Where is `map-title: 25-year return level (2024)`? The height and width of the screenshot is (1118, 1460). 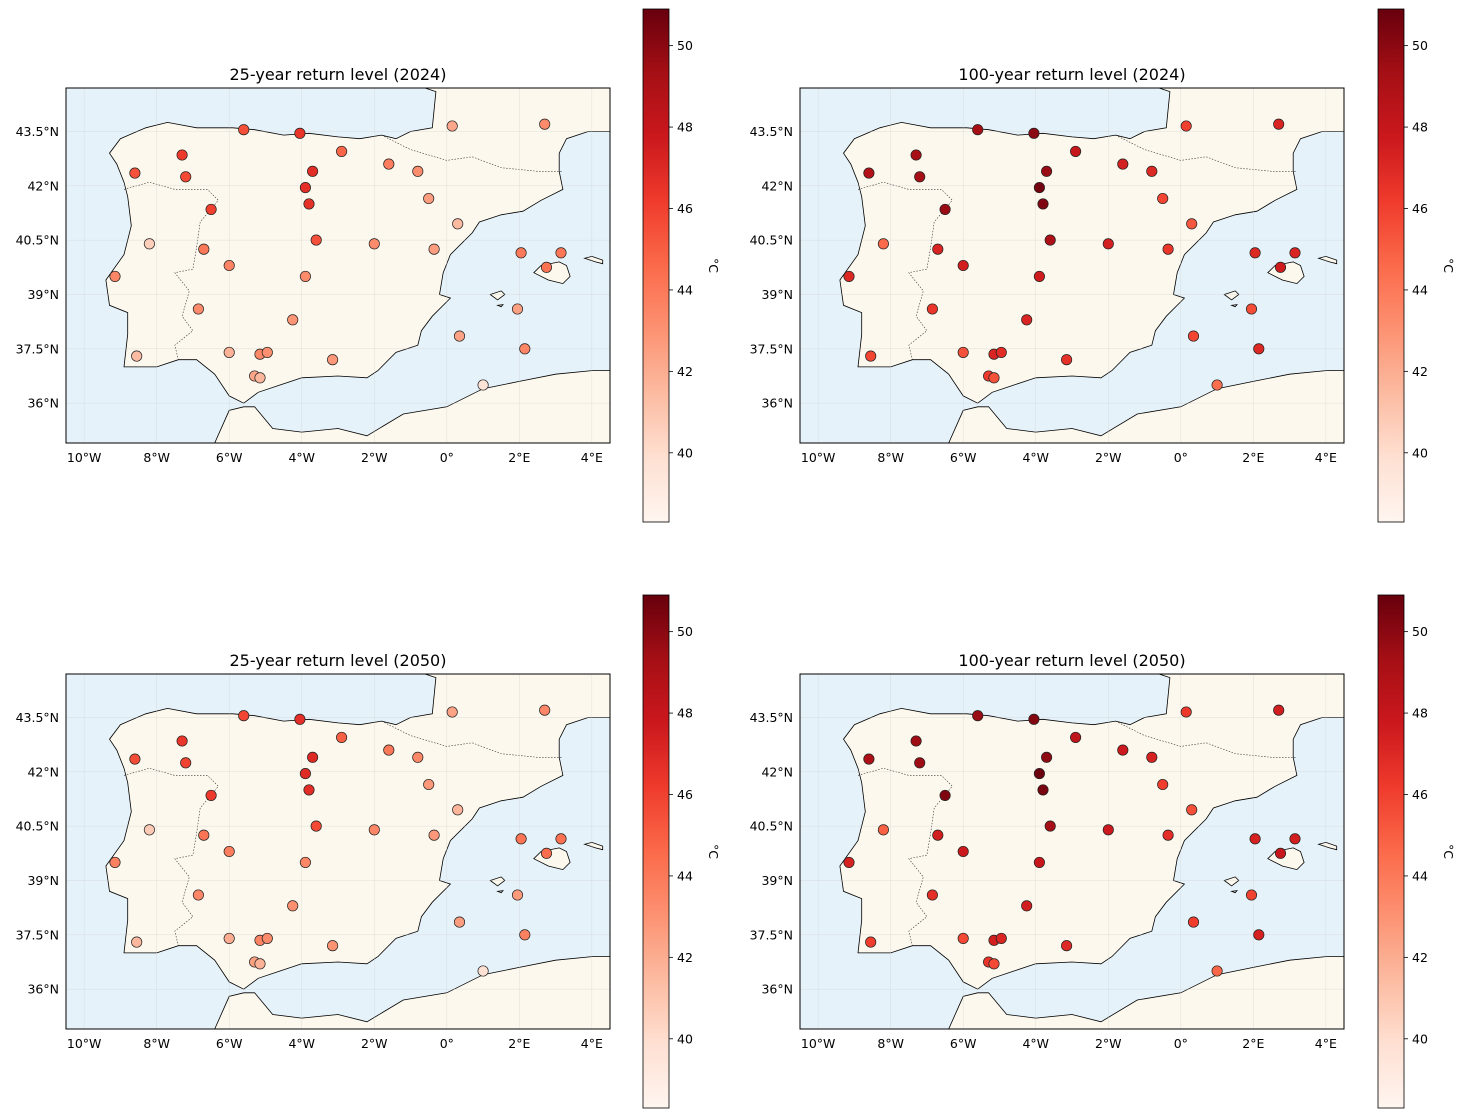
map-title: 25-year return level (2024) is located at coordinates (338, 74).